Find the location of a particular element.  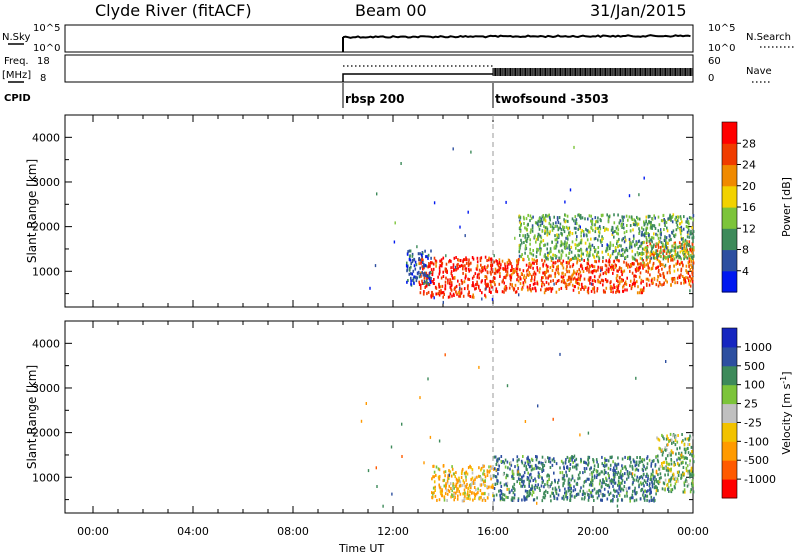

nsearch-tick-low: 10^0 is located at coordinates (721, 48).